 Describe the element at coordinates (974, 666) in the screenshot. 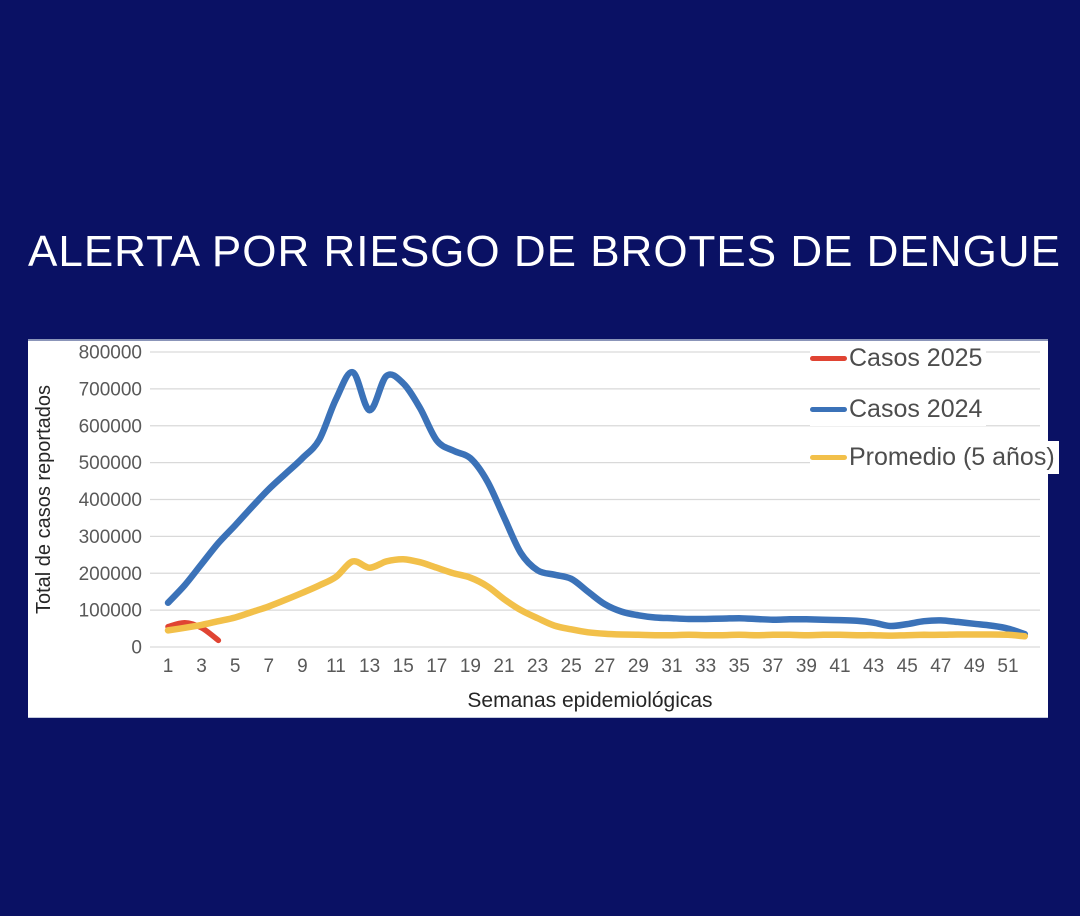

I see `x-axis-tick-label: 49` at that location.